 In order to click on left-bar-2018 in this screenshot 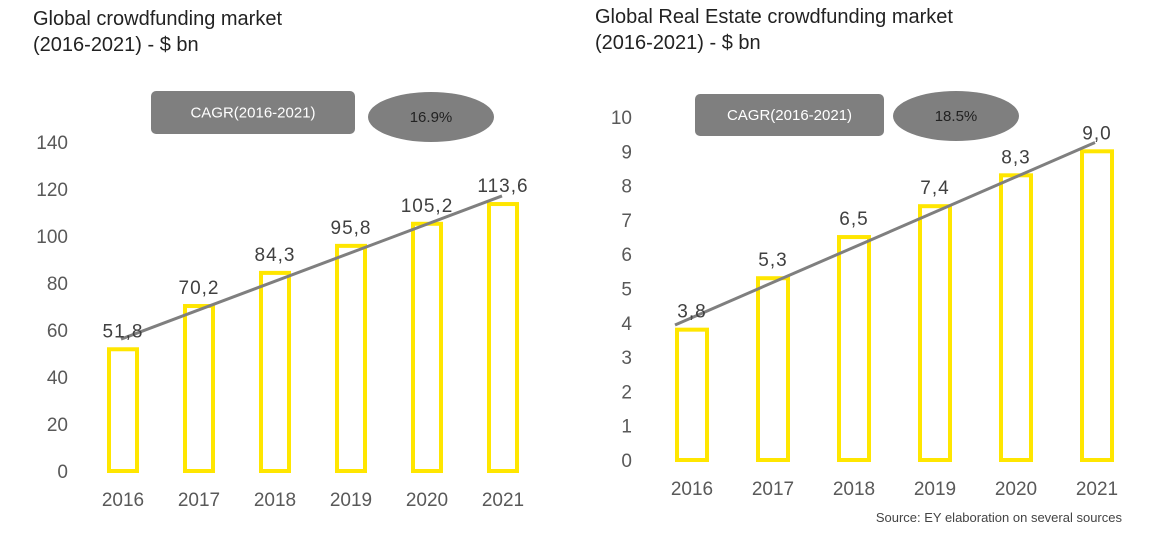, I will do `click(275, 371)`.